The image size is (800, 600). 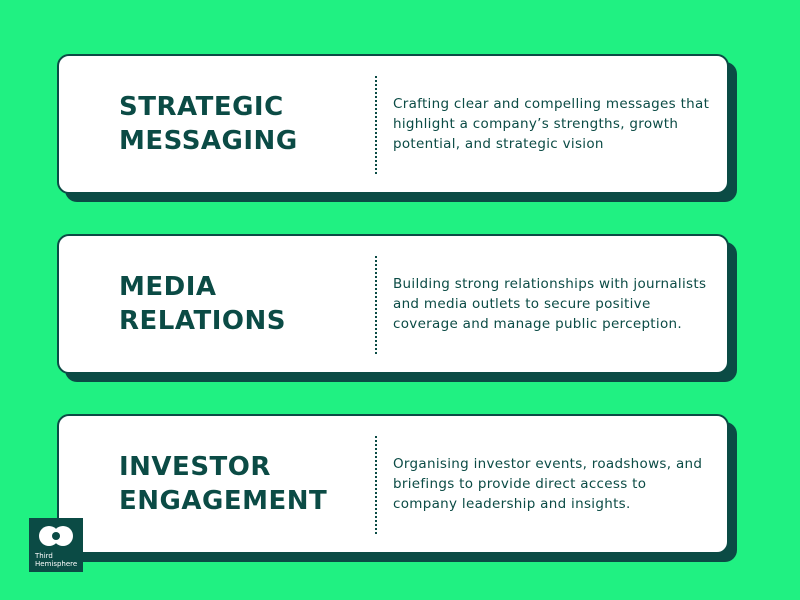 What do you see at coordinates (244, 124) in the screenshot?
I see `card-title: STRATEGIC MESSAGING` at bounding box center [244, 124].